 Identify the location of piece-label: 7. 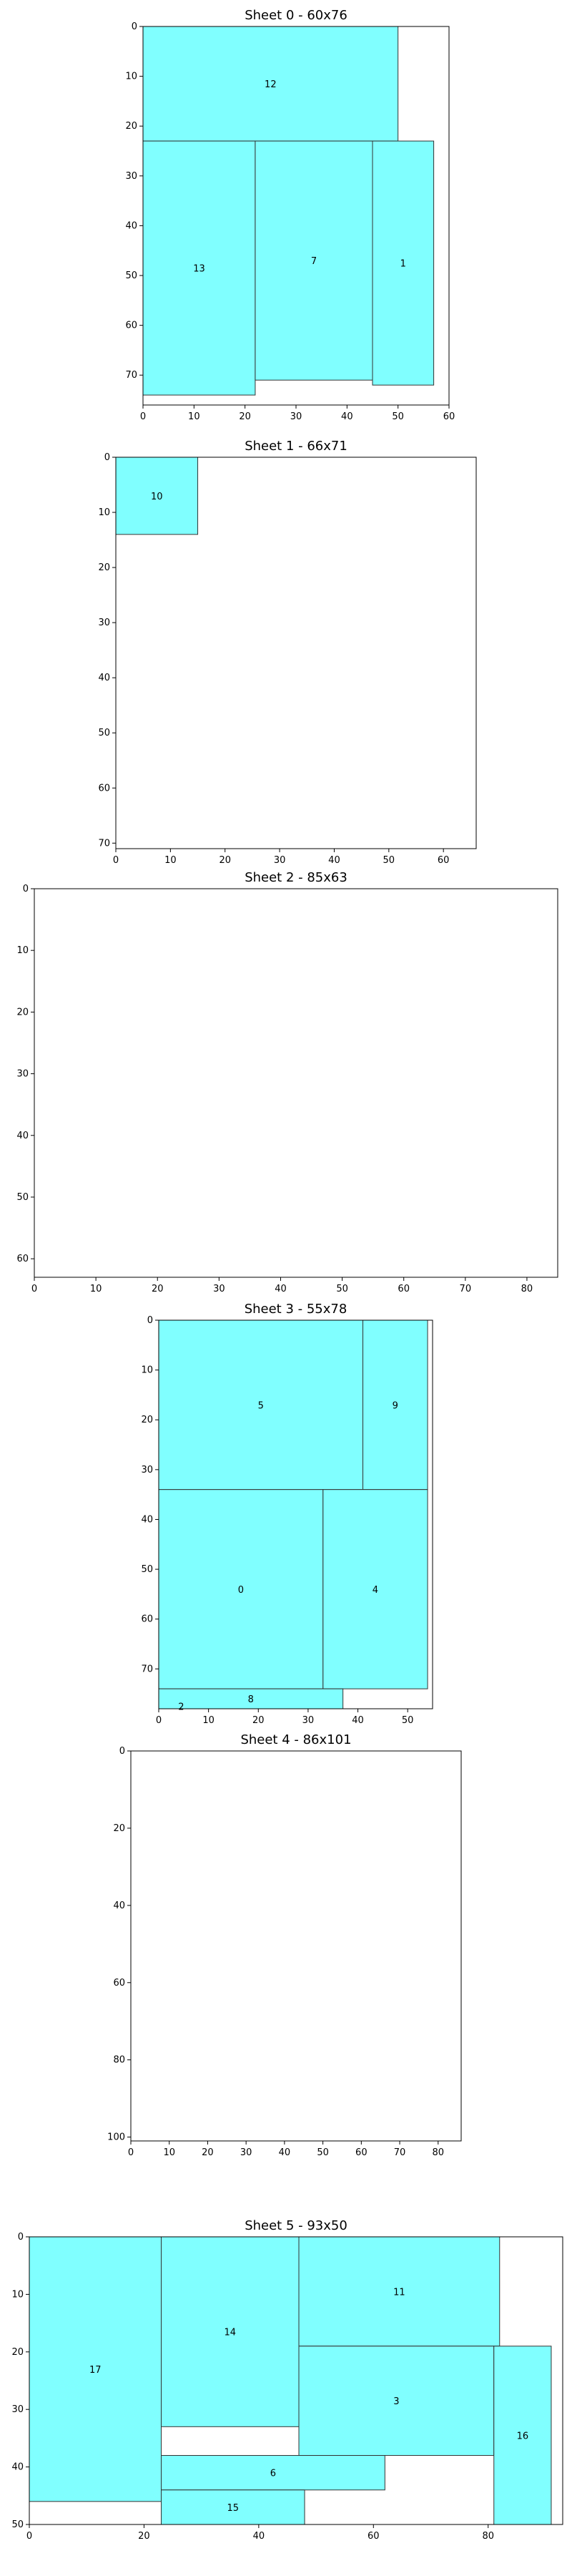
(314, 261).